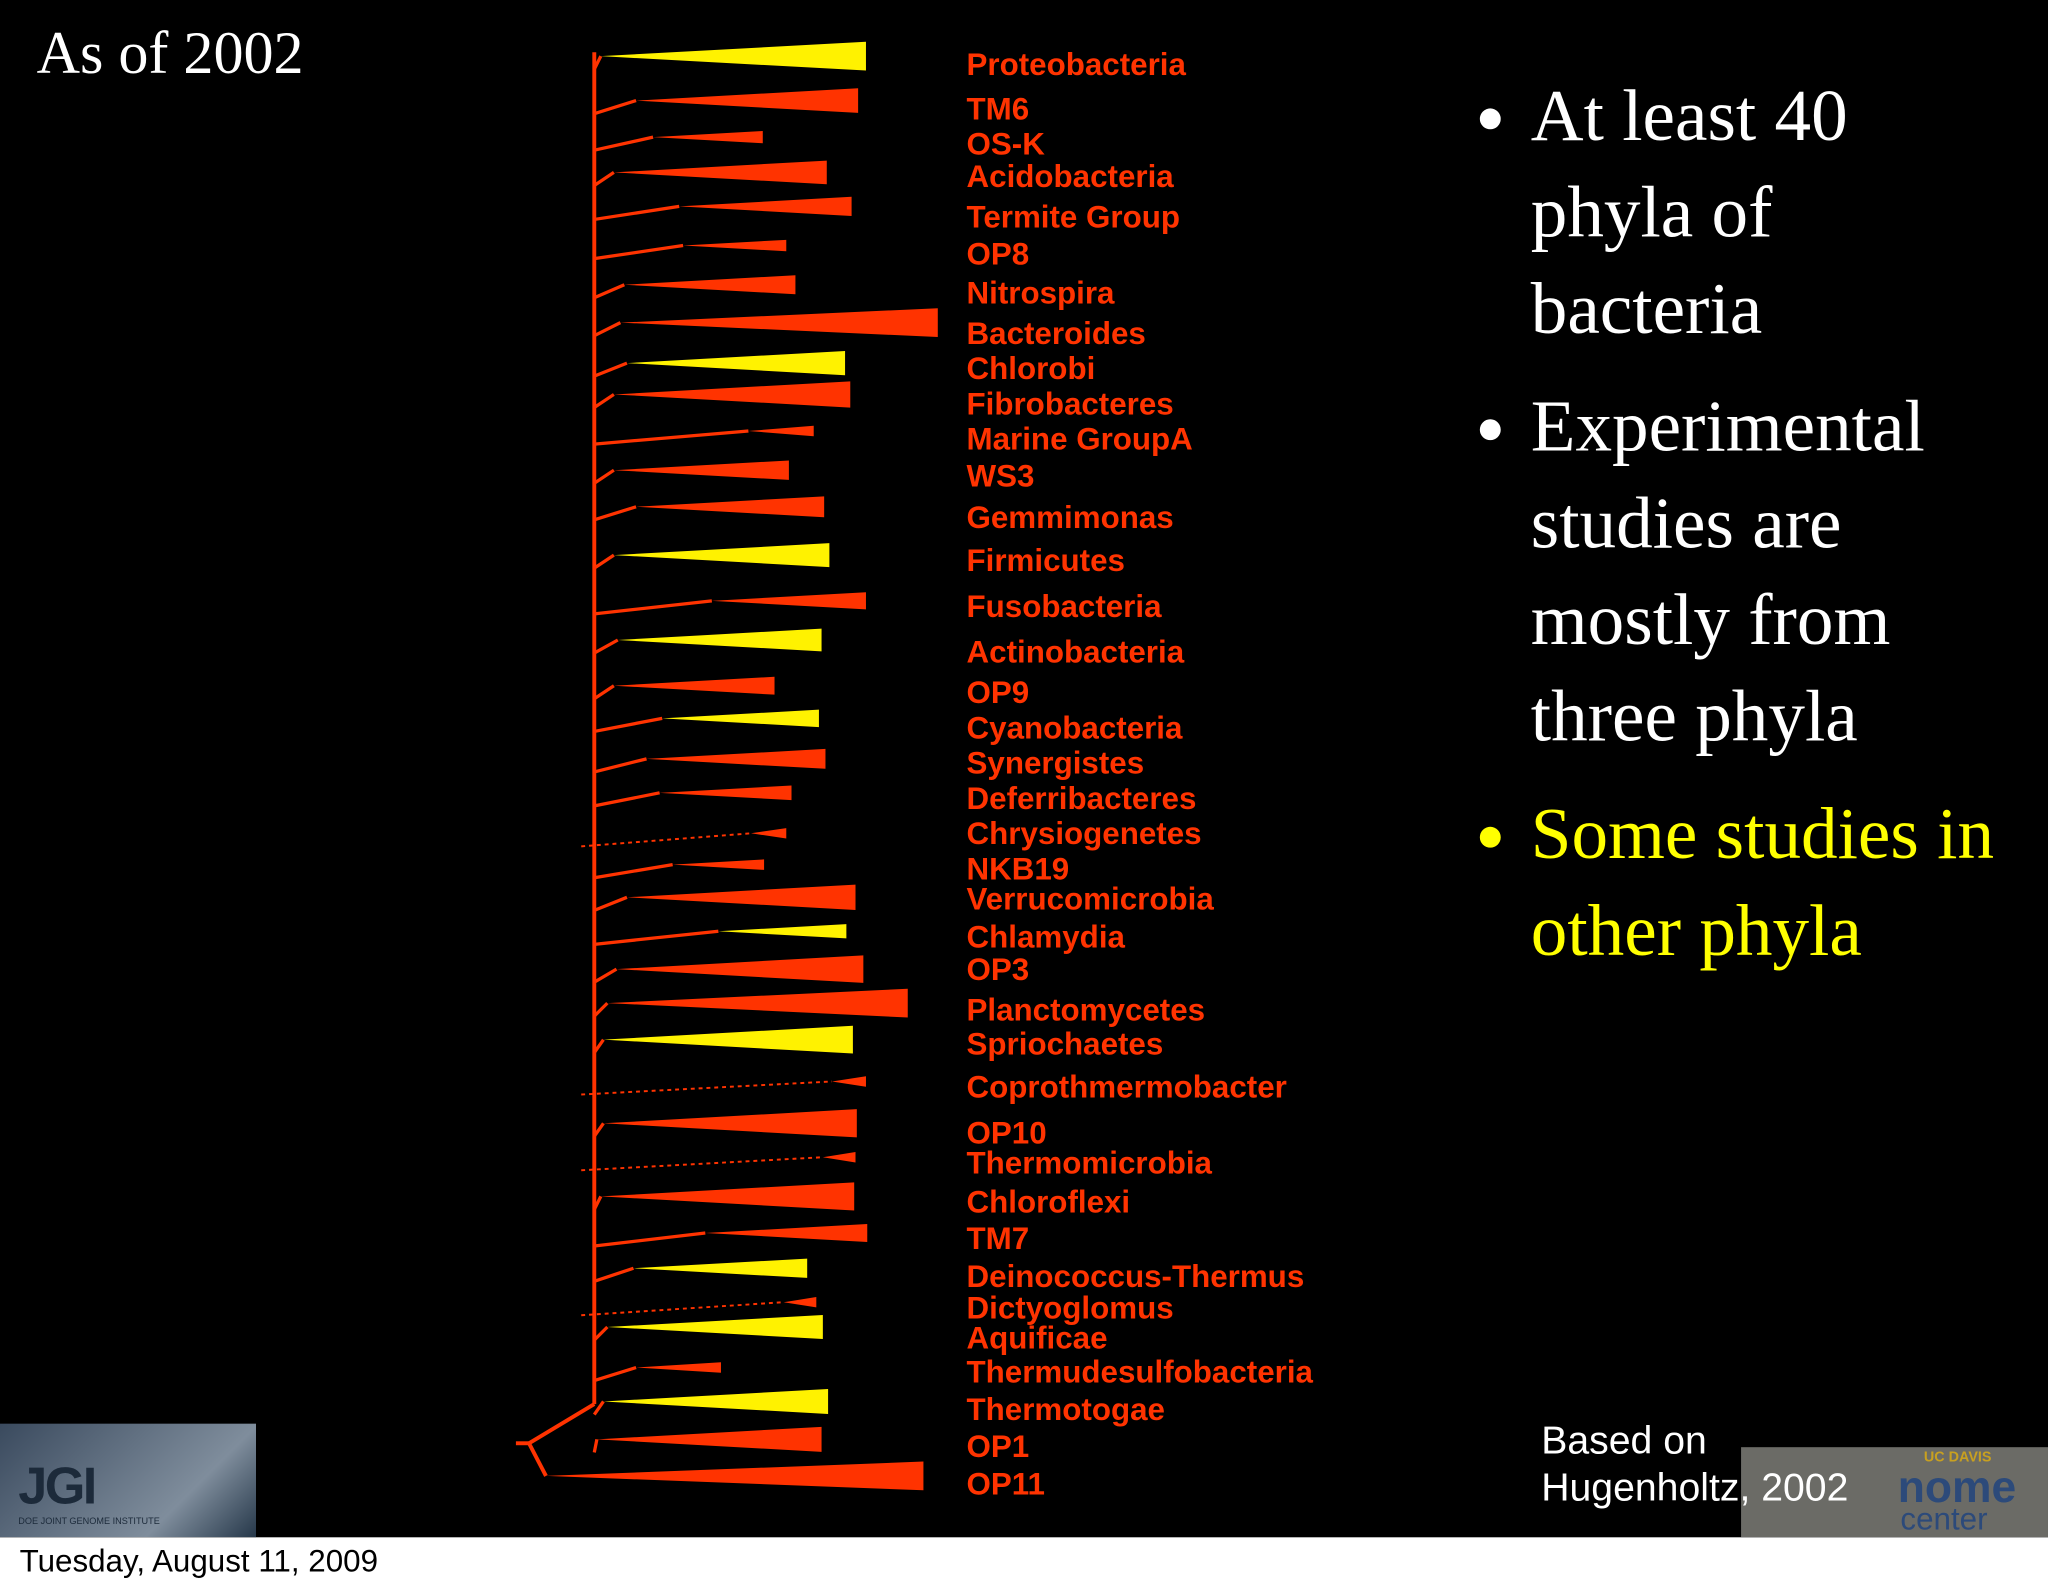 This screenshot has width=2048, height=1593. I want to click on taxon-label: Chlorobi, so click(1031, 368).